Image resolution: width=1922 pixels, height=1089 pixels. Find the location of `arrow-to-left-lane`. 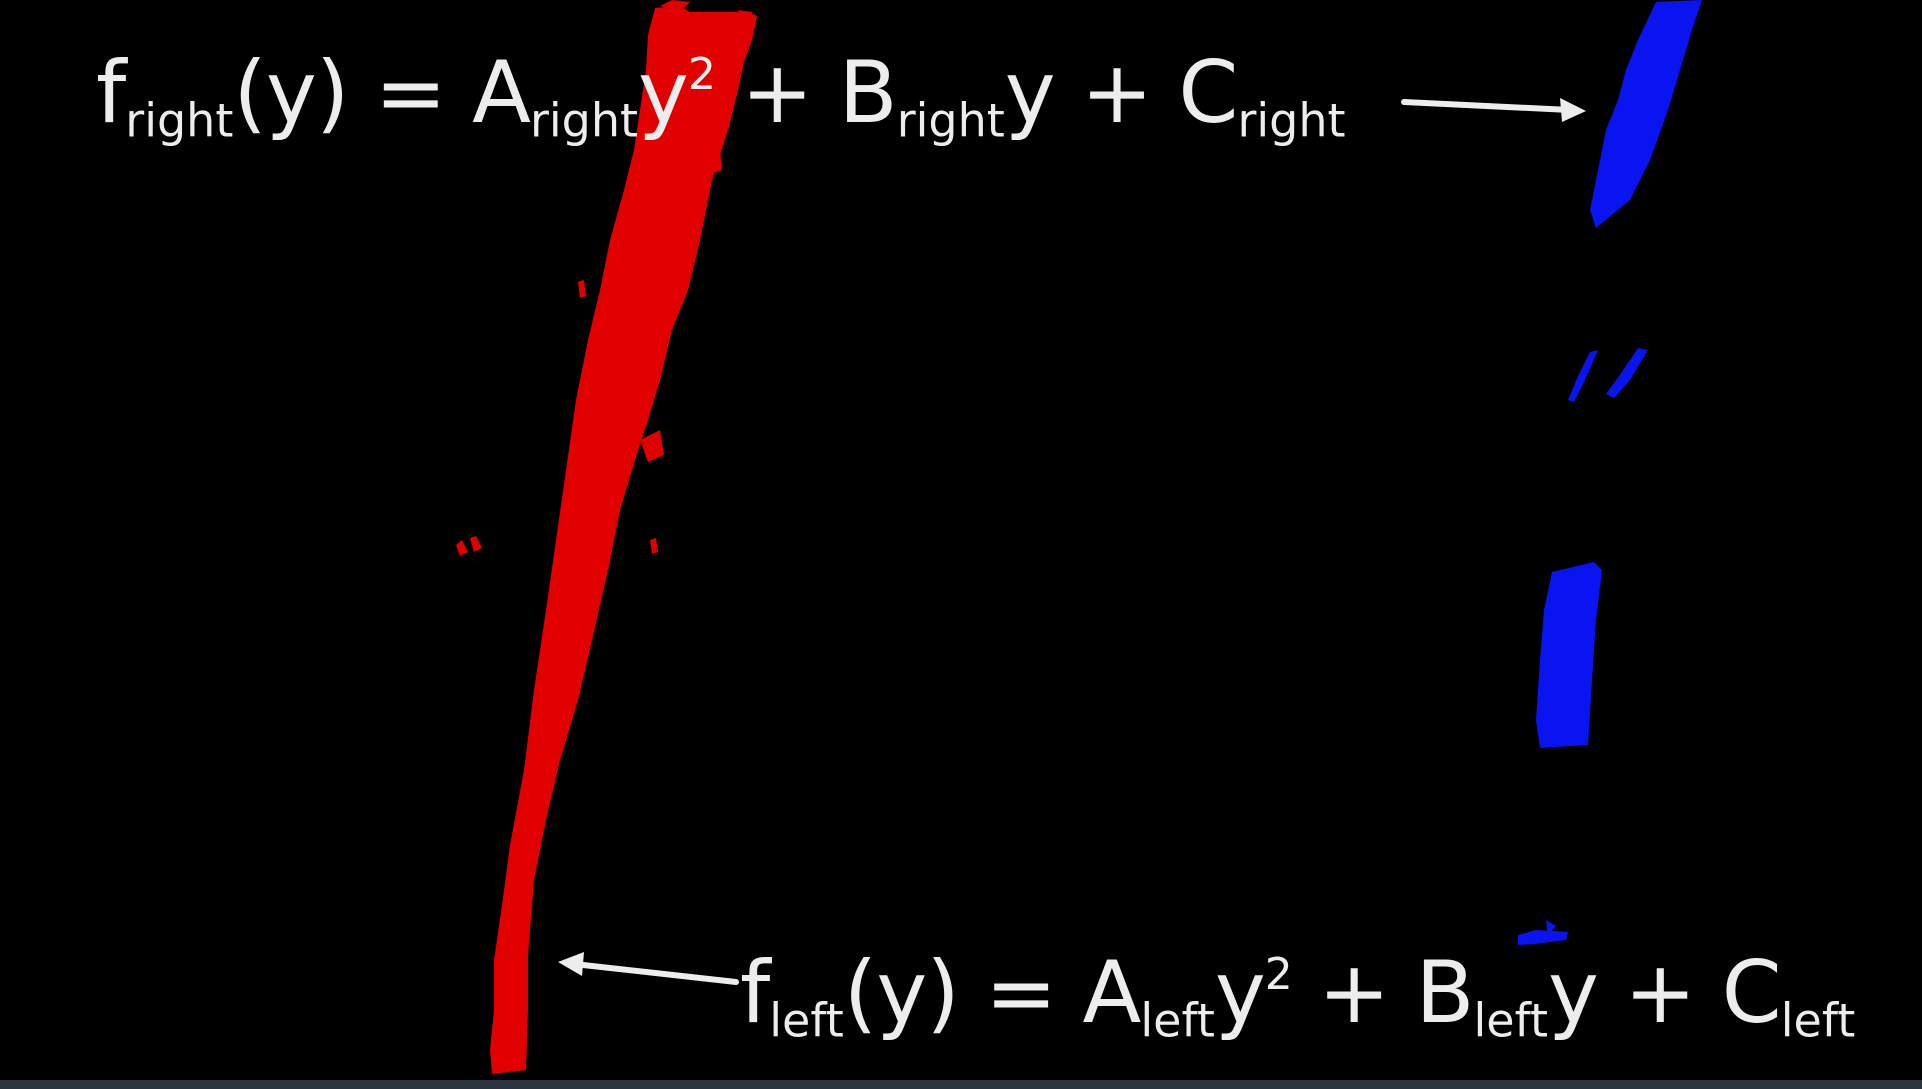

arrow-to-left-lane is located at coordinates (648, 968).